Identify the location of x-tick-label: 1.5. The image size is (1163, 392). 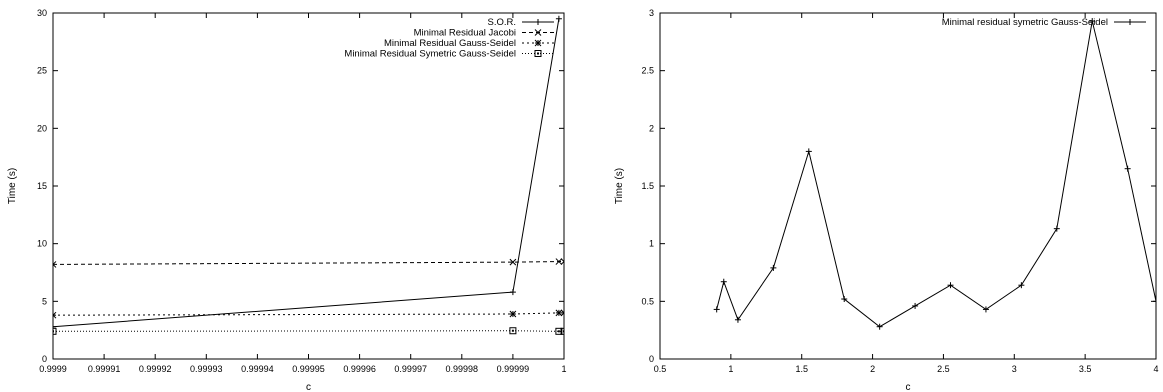
(801, 369).